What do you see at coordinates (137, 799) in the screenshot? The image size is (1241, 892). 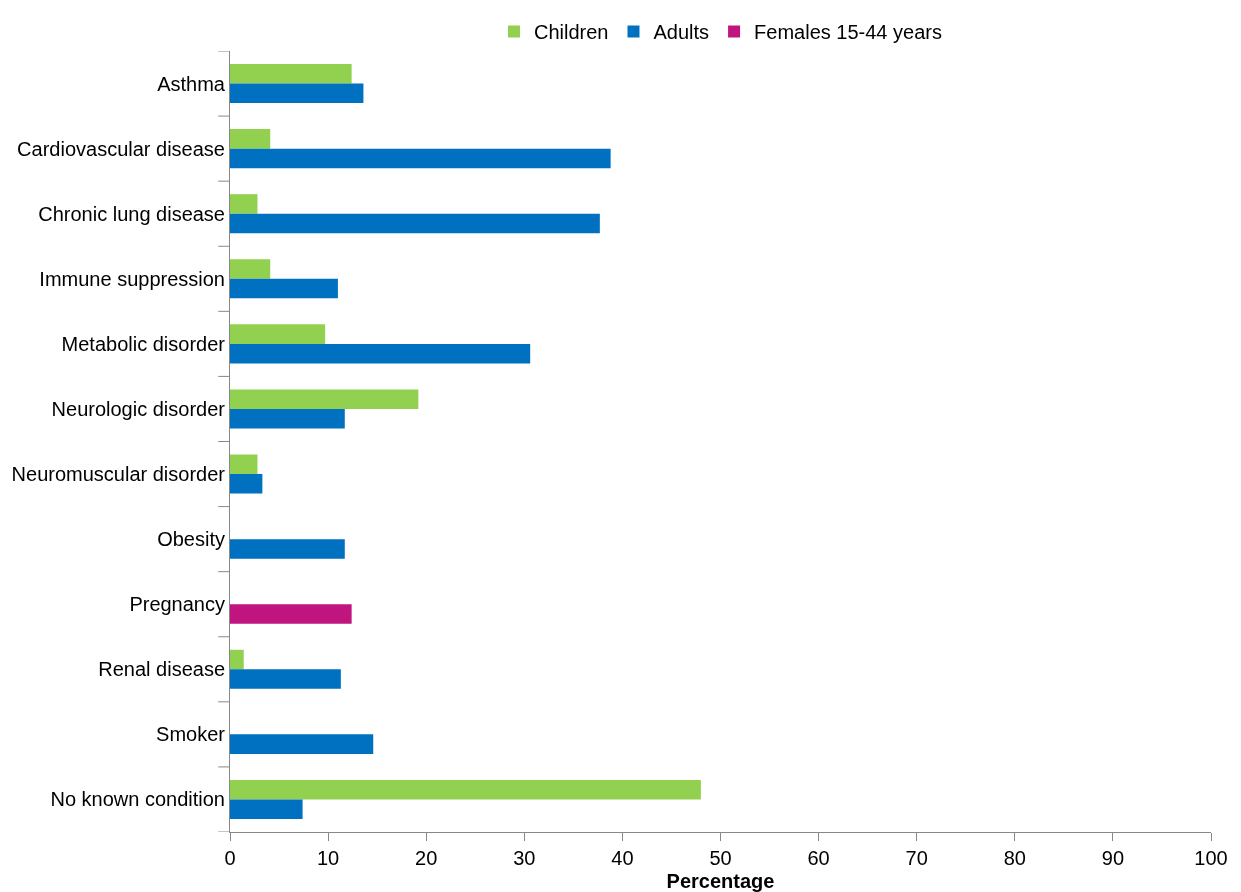 I see `y-tick-label: No known condition` at bounding box center [137, 799].